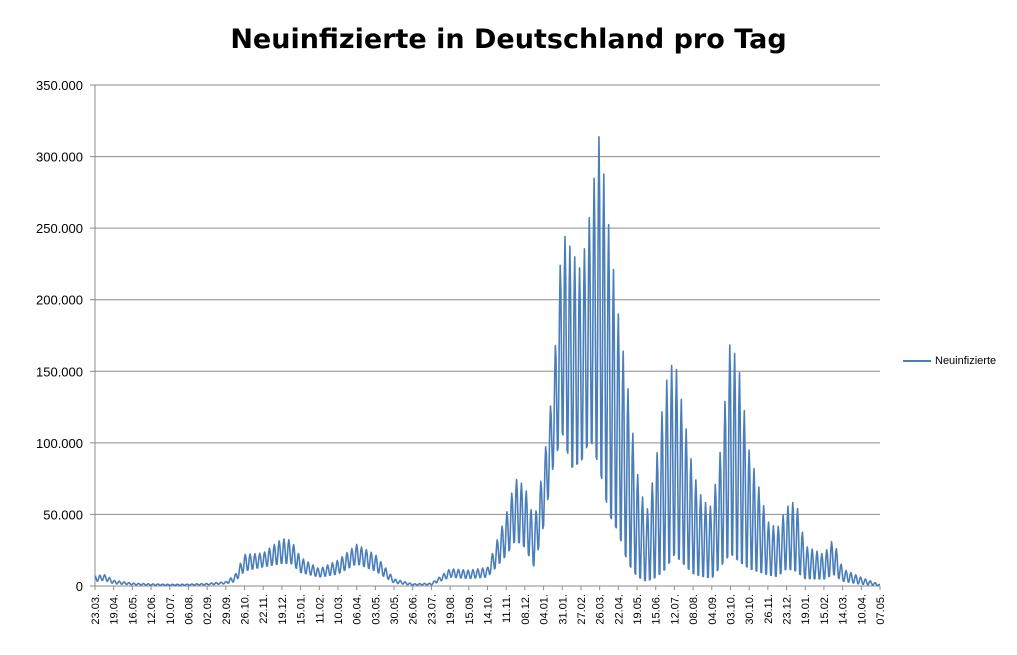 Image resolution: width=1017 pixels, height=655 pixels. I want to click on x-tick-label: 26.11., so click(769, 609).